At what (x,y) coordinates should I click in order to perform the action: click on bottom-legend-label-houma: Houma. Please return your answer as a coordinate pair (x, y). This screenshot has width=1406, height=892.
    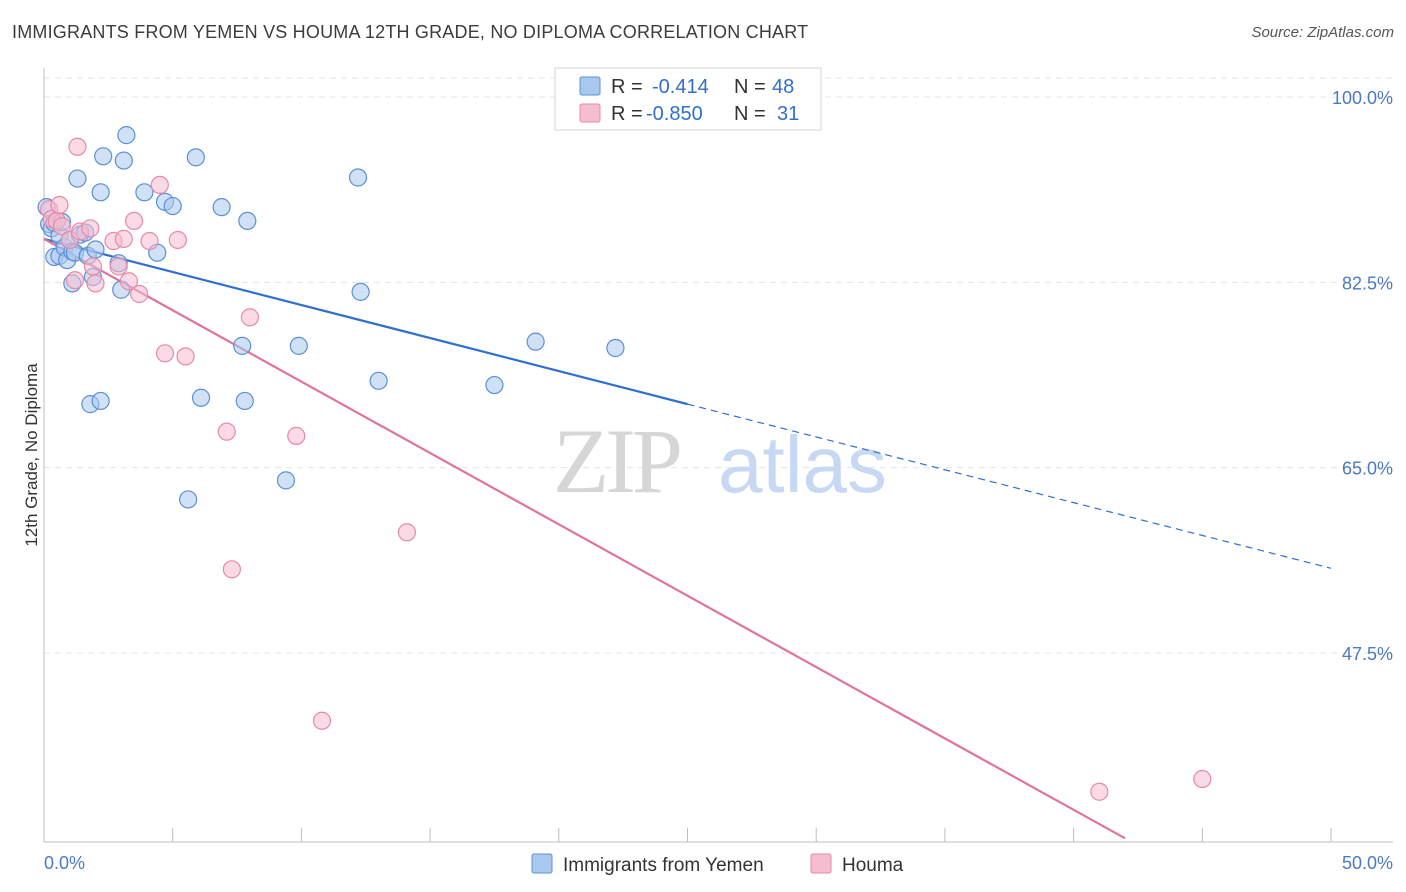
    Looking at the image, I should click on (873, 865).